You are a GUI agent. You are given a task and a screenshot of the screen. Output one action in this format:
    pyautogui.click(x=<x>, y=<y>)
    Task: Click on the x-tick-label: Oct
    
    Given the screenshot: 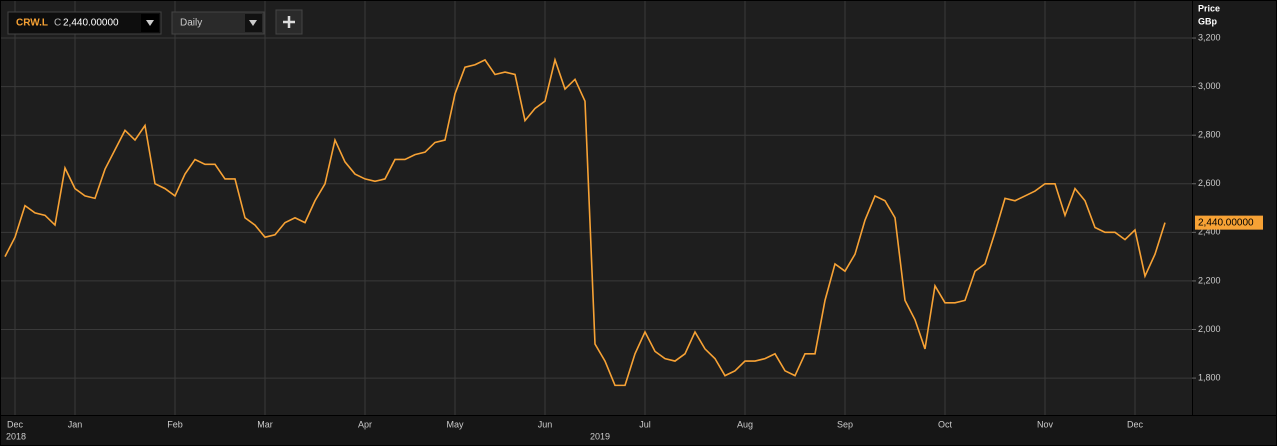 What is the action you would take?
    pyautogui.click(x=945, y=424)
    